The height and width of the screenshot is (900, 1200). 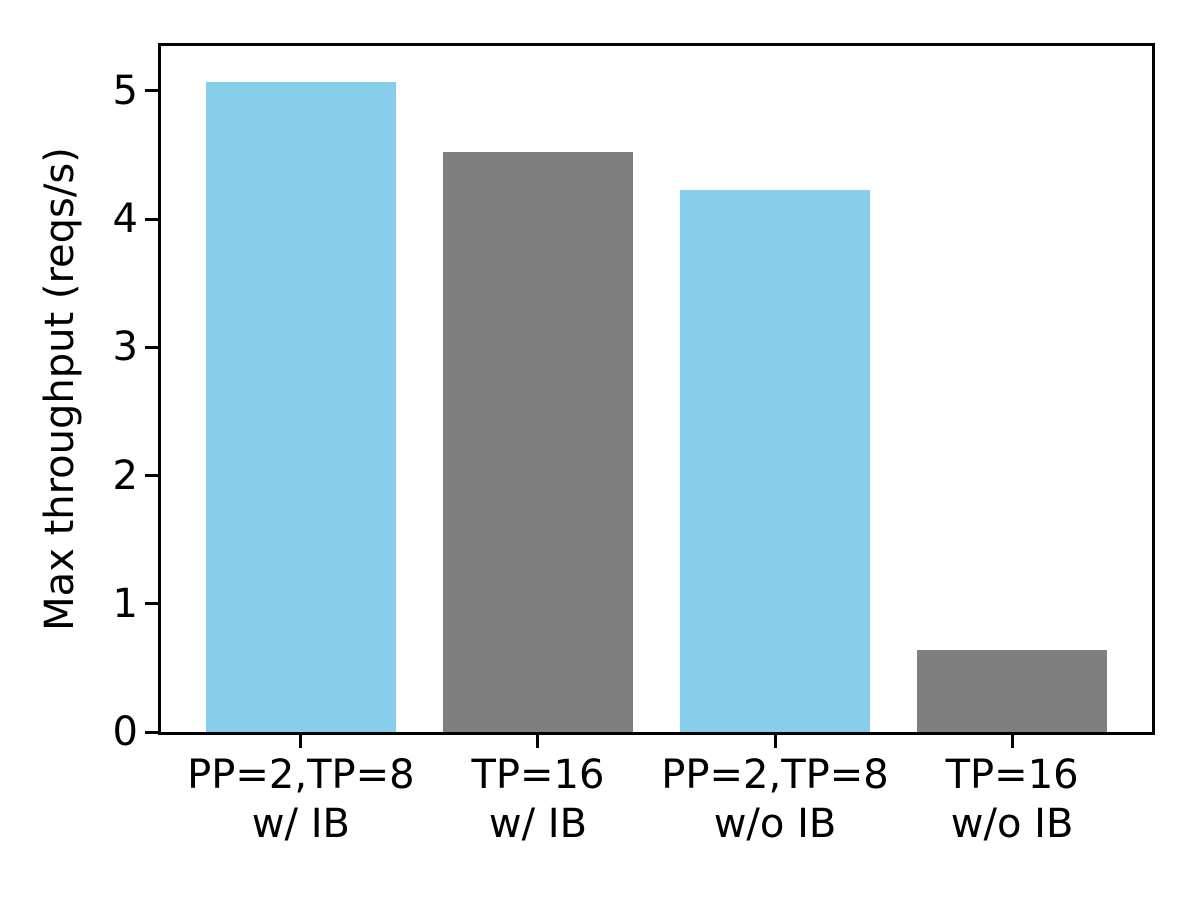 I want to click on y-axis-label: Max throughput (reqs/s), so click(x=60, y=389).